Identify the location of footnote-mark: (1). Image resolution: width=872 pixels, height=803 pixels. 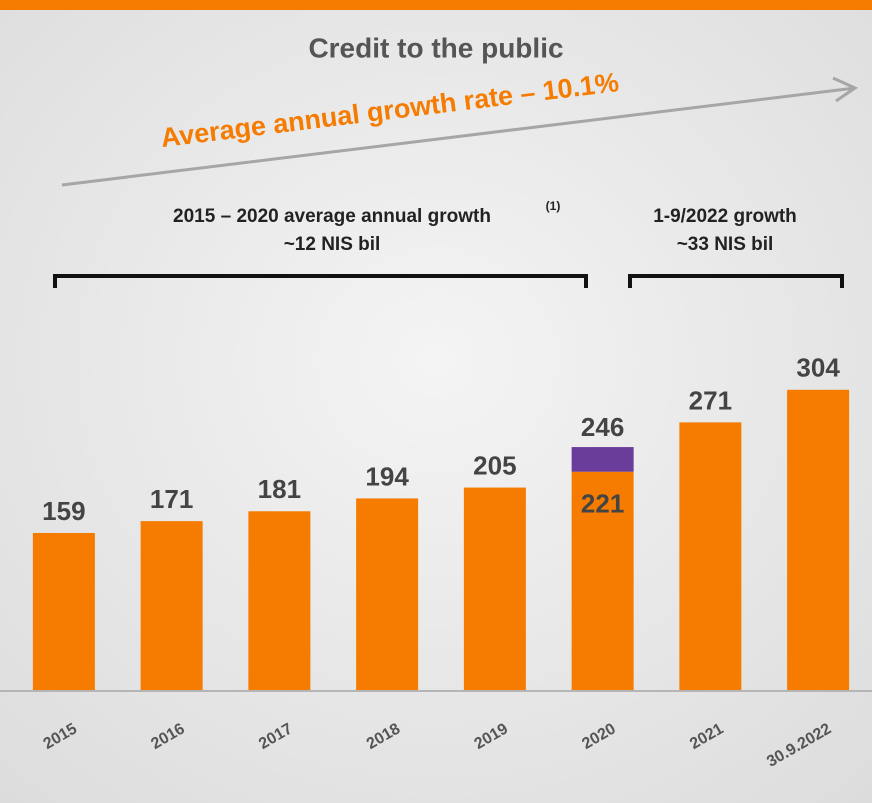
(553, 206).